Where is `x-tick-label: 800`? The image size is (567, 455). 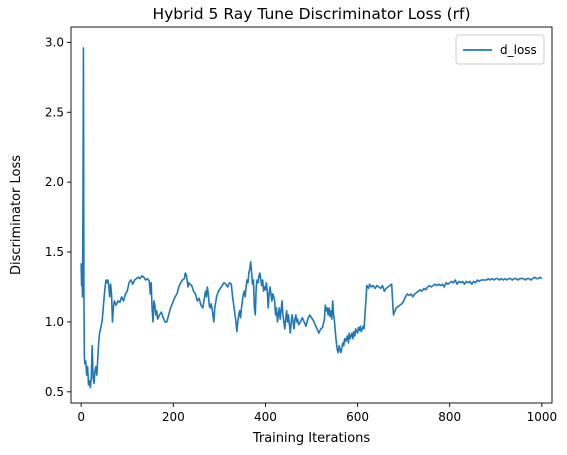
x-tick-label: 800 is located at coordinates (449, 417).